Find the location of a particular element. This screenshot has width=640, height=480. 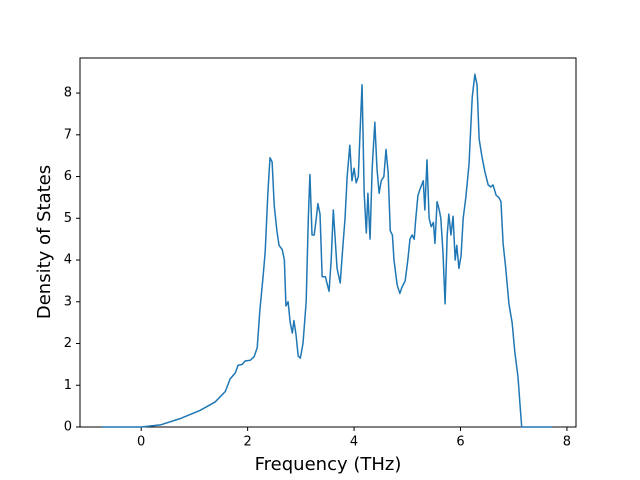

y-tick-label: 4 is located at coordinates (68, 260).